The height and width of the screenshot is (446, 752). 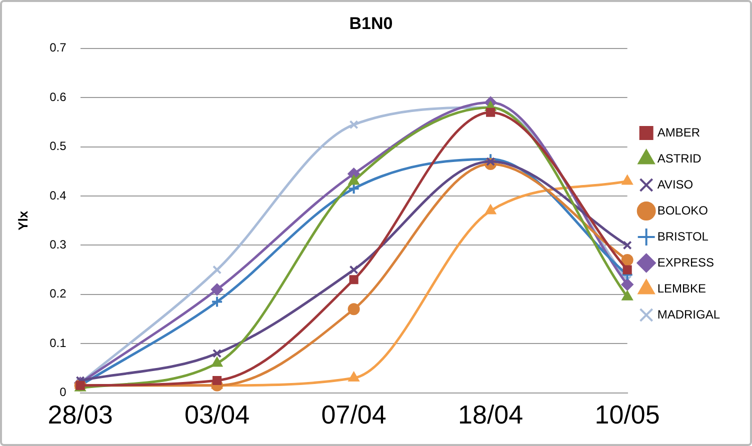 I want to click on legend-label: AVISO, so click(x=675, y=184).